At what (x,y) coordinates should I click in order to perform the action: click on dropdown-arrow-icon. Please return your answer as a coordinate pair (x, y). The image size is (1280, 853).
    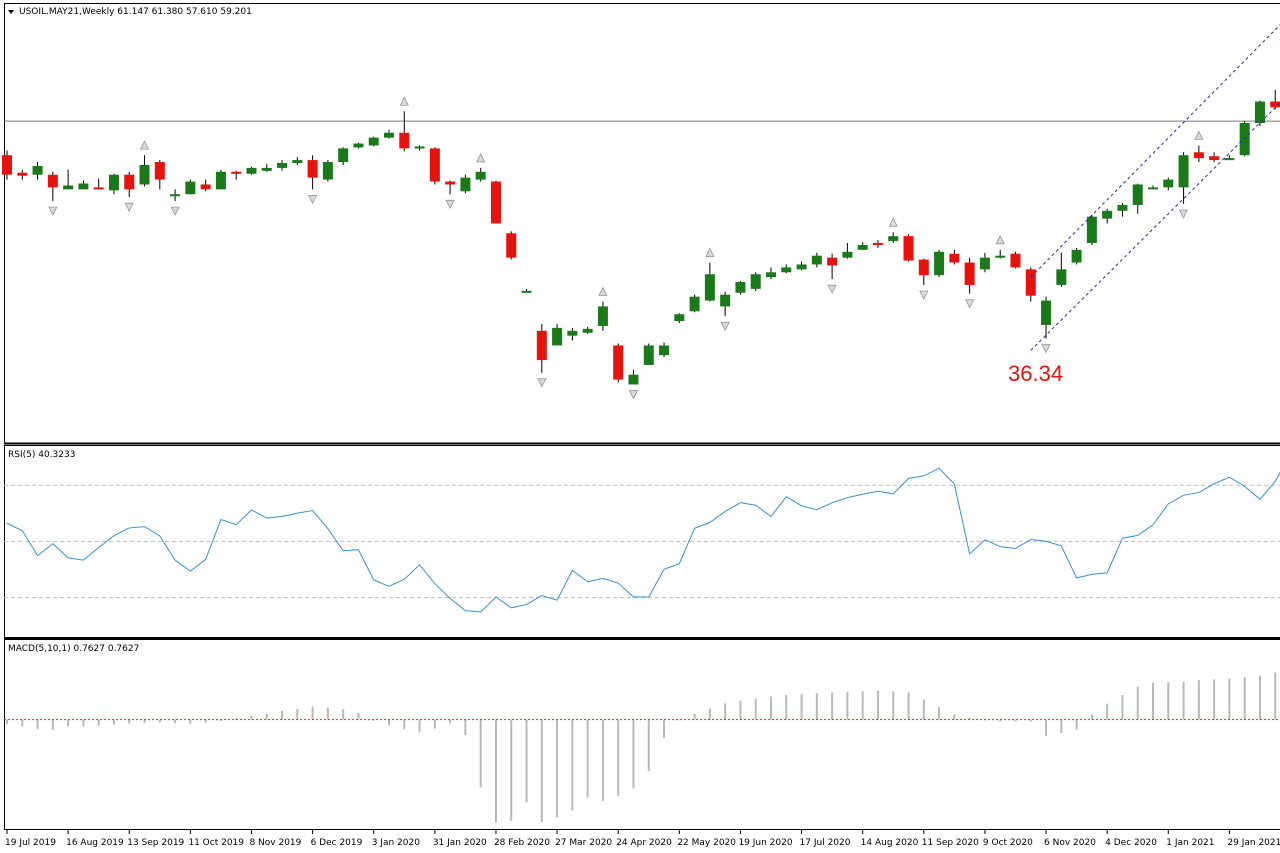
    Looking at the image, I should click on (11, 12).